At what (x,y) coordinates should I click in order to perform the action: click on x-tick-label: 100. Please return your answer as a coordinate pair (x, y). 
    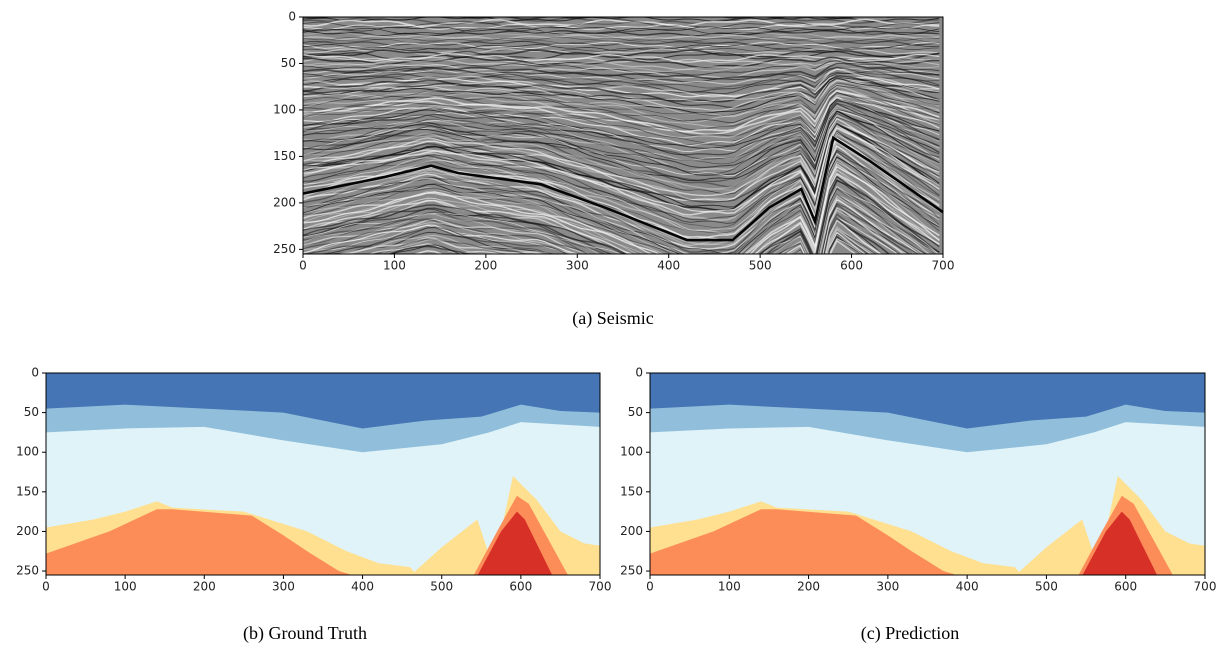
    Looking at the image, I should click on (125, 587).